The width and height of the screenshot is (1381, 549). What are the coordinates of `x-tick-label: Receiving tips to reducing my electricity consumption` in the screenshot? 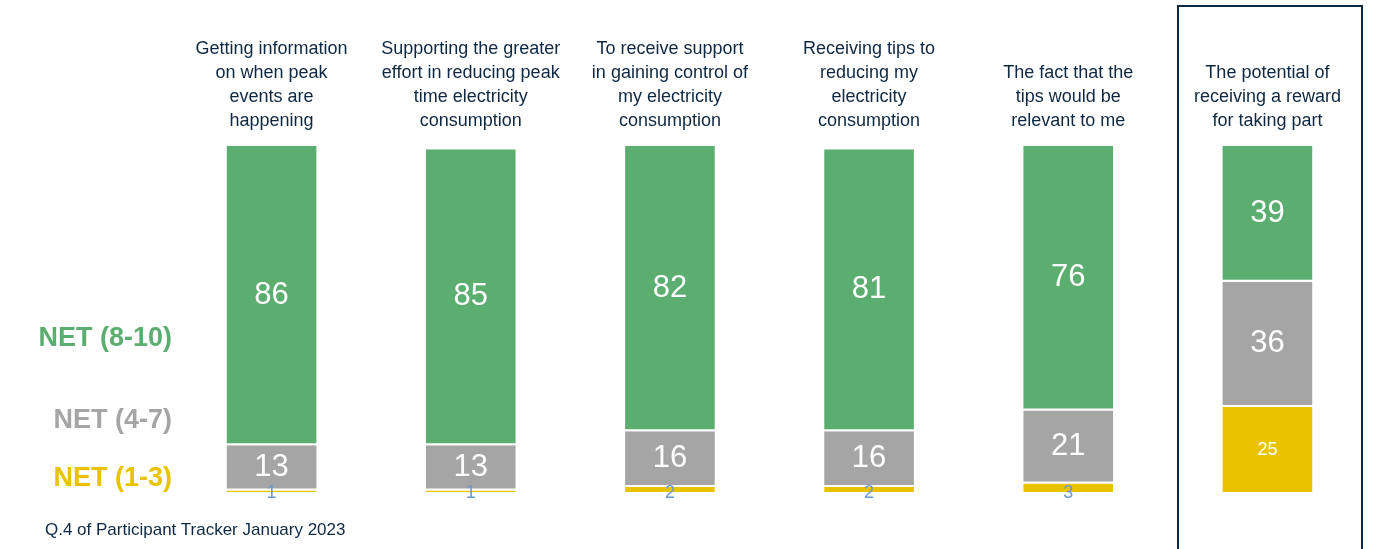 It's located at (869, 83).